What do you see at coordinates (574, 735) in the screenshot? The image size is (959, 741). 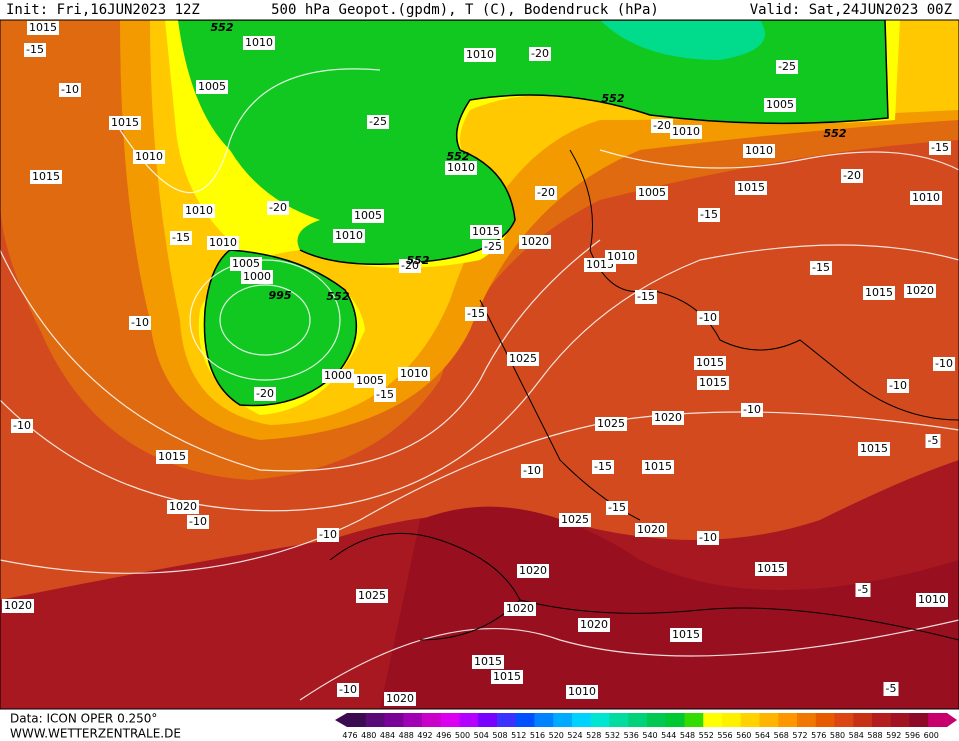 I see `colorbar-label: 524` at bounding box center [574, 735].